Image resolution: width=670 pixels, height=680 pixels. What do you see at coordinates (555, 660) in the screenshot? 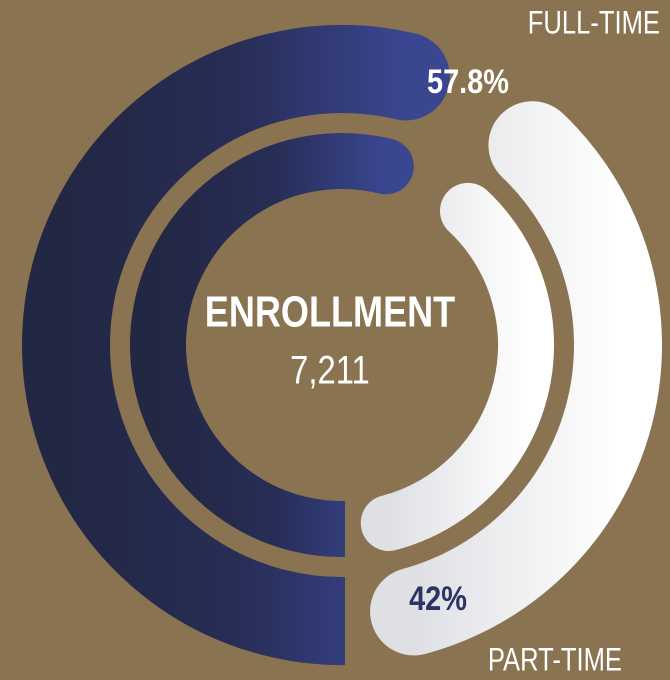
I see `category-label: PART-TIME` at bounding box center [555, 660].